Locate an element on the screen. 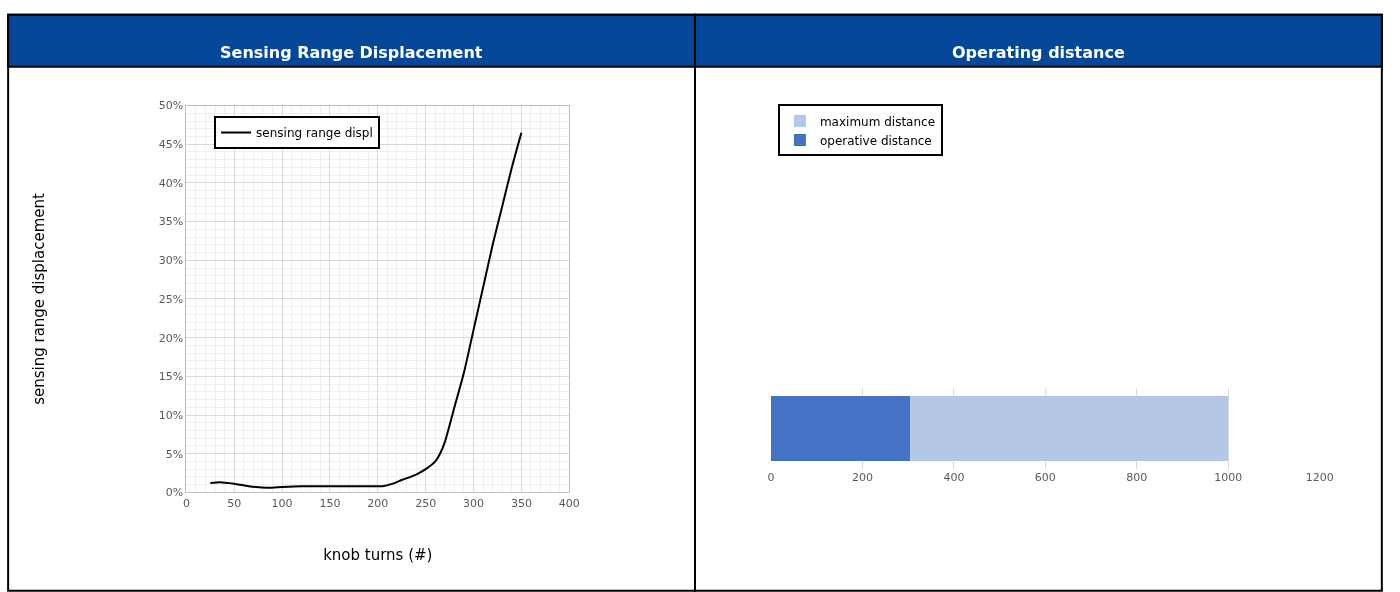  y-tick-label: 20% is located at coordinates (171, 338).